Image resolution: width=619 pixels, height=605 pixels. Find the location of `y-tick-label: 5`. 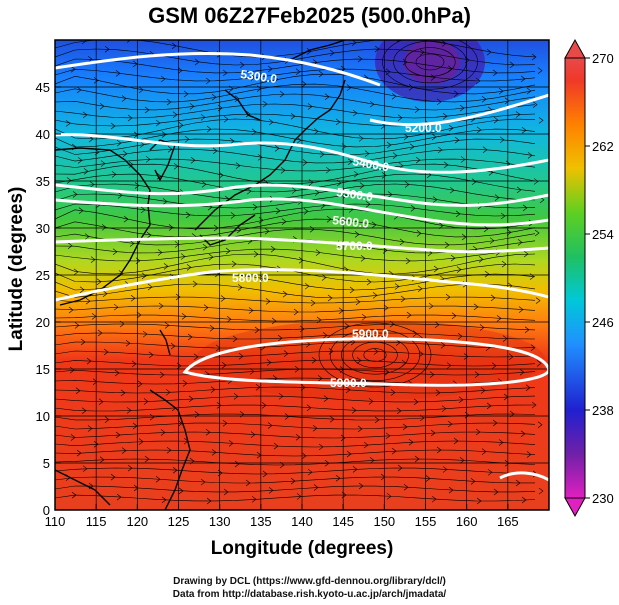

y-tick-label: 5 is located at coordinates (46, 463).